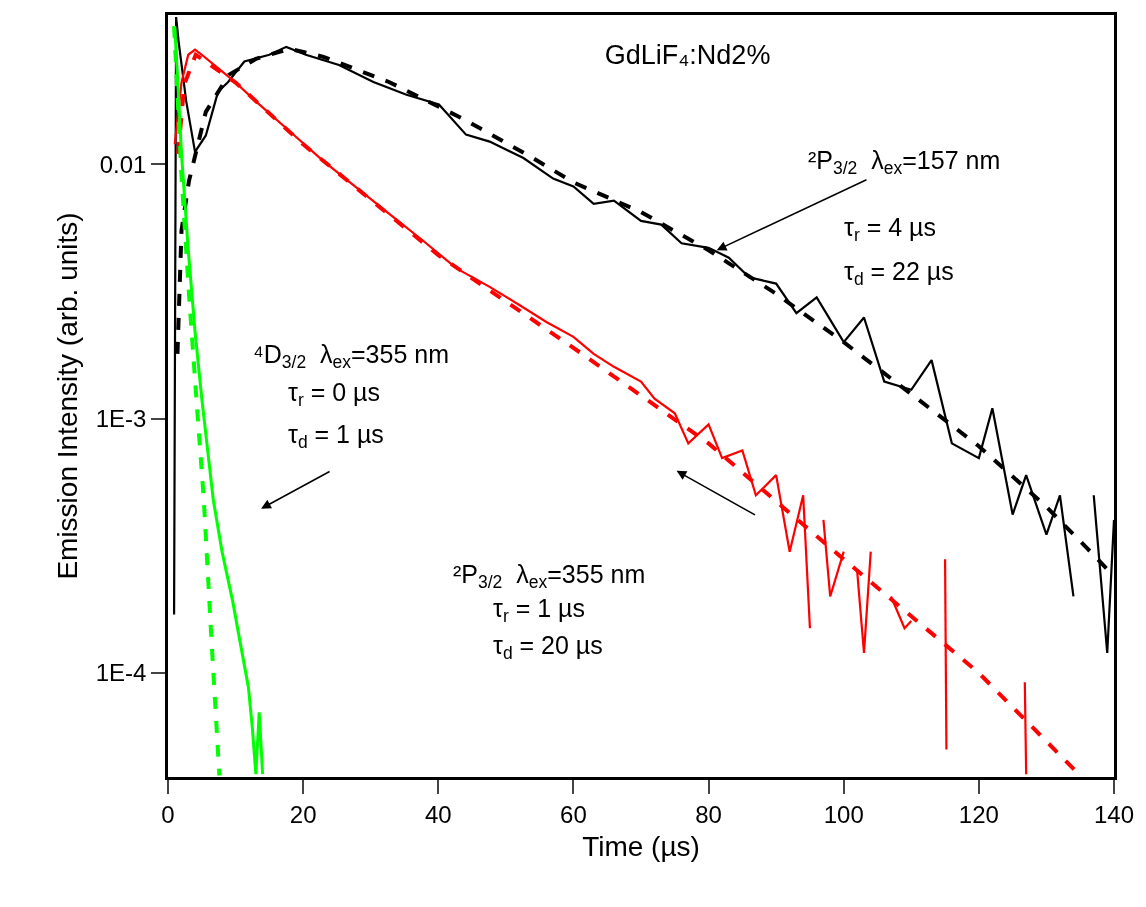 The height and width of the screenshot is (907, 1146). I want to click on x-tick-label: 80, so click(708, 814).